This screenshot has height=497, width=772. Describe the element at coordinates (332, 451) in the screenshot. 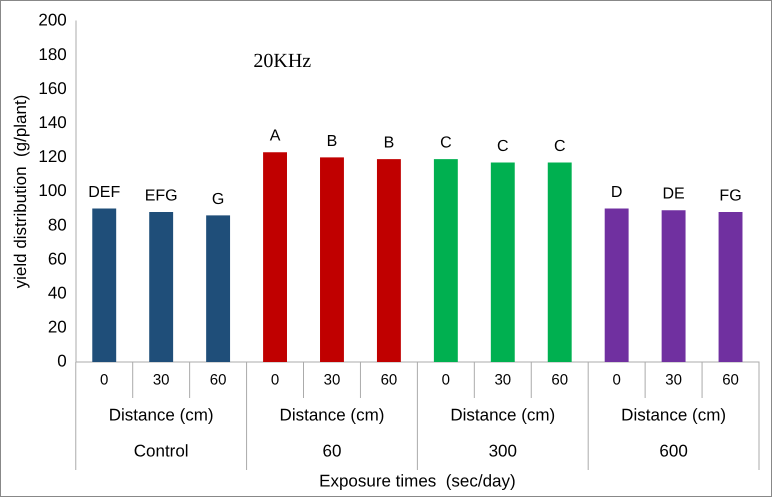

I see `text: 60` at that location.